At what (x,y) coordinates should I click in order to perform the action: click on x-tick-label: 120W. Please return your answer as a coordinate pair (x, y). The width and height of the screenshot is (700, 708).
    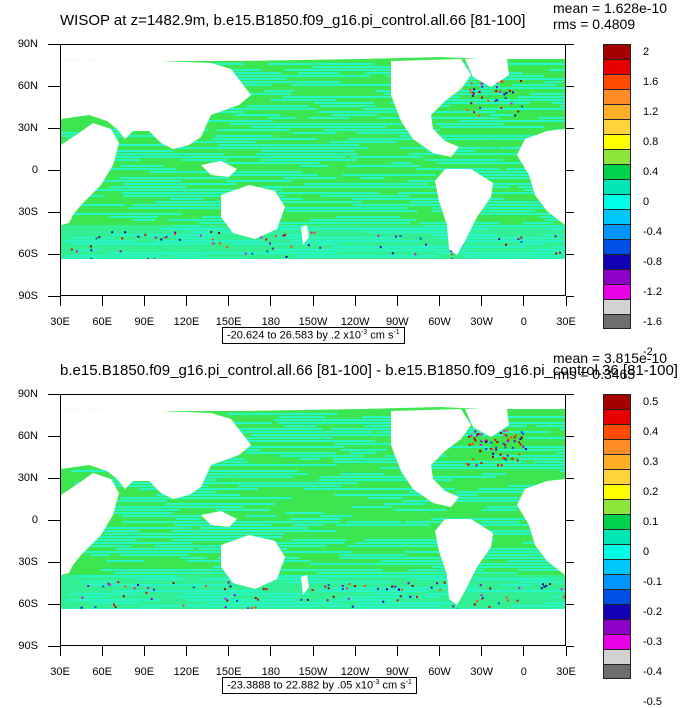
    Looking at the image, I should click on (355, 672).